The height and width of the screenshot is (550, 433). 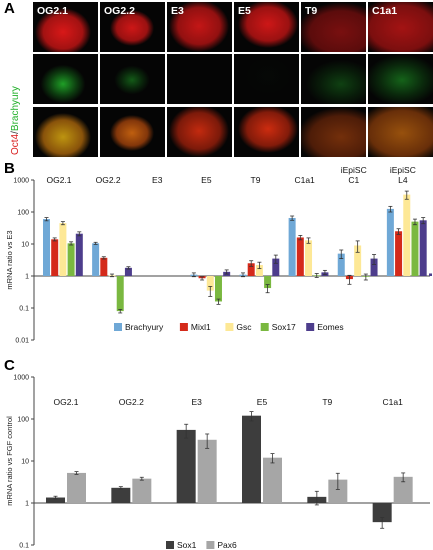 What do you see at coordinates (9, 259) in the screenshot?
I see `chart-b-y-label: mRNA ratio vs E3` at bounding box center [9, 259].